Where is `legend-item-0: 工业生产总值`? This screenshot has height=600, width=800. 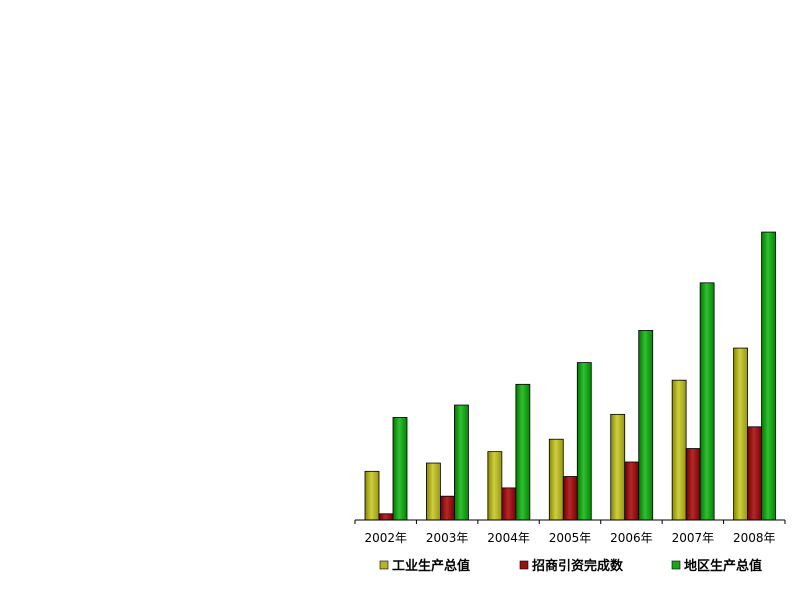 legend-item-0: 工业生产总值 is located at coordinates (424, 566).